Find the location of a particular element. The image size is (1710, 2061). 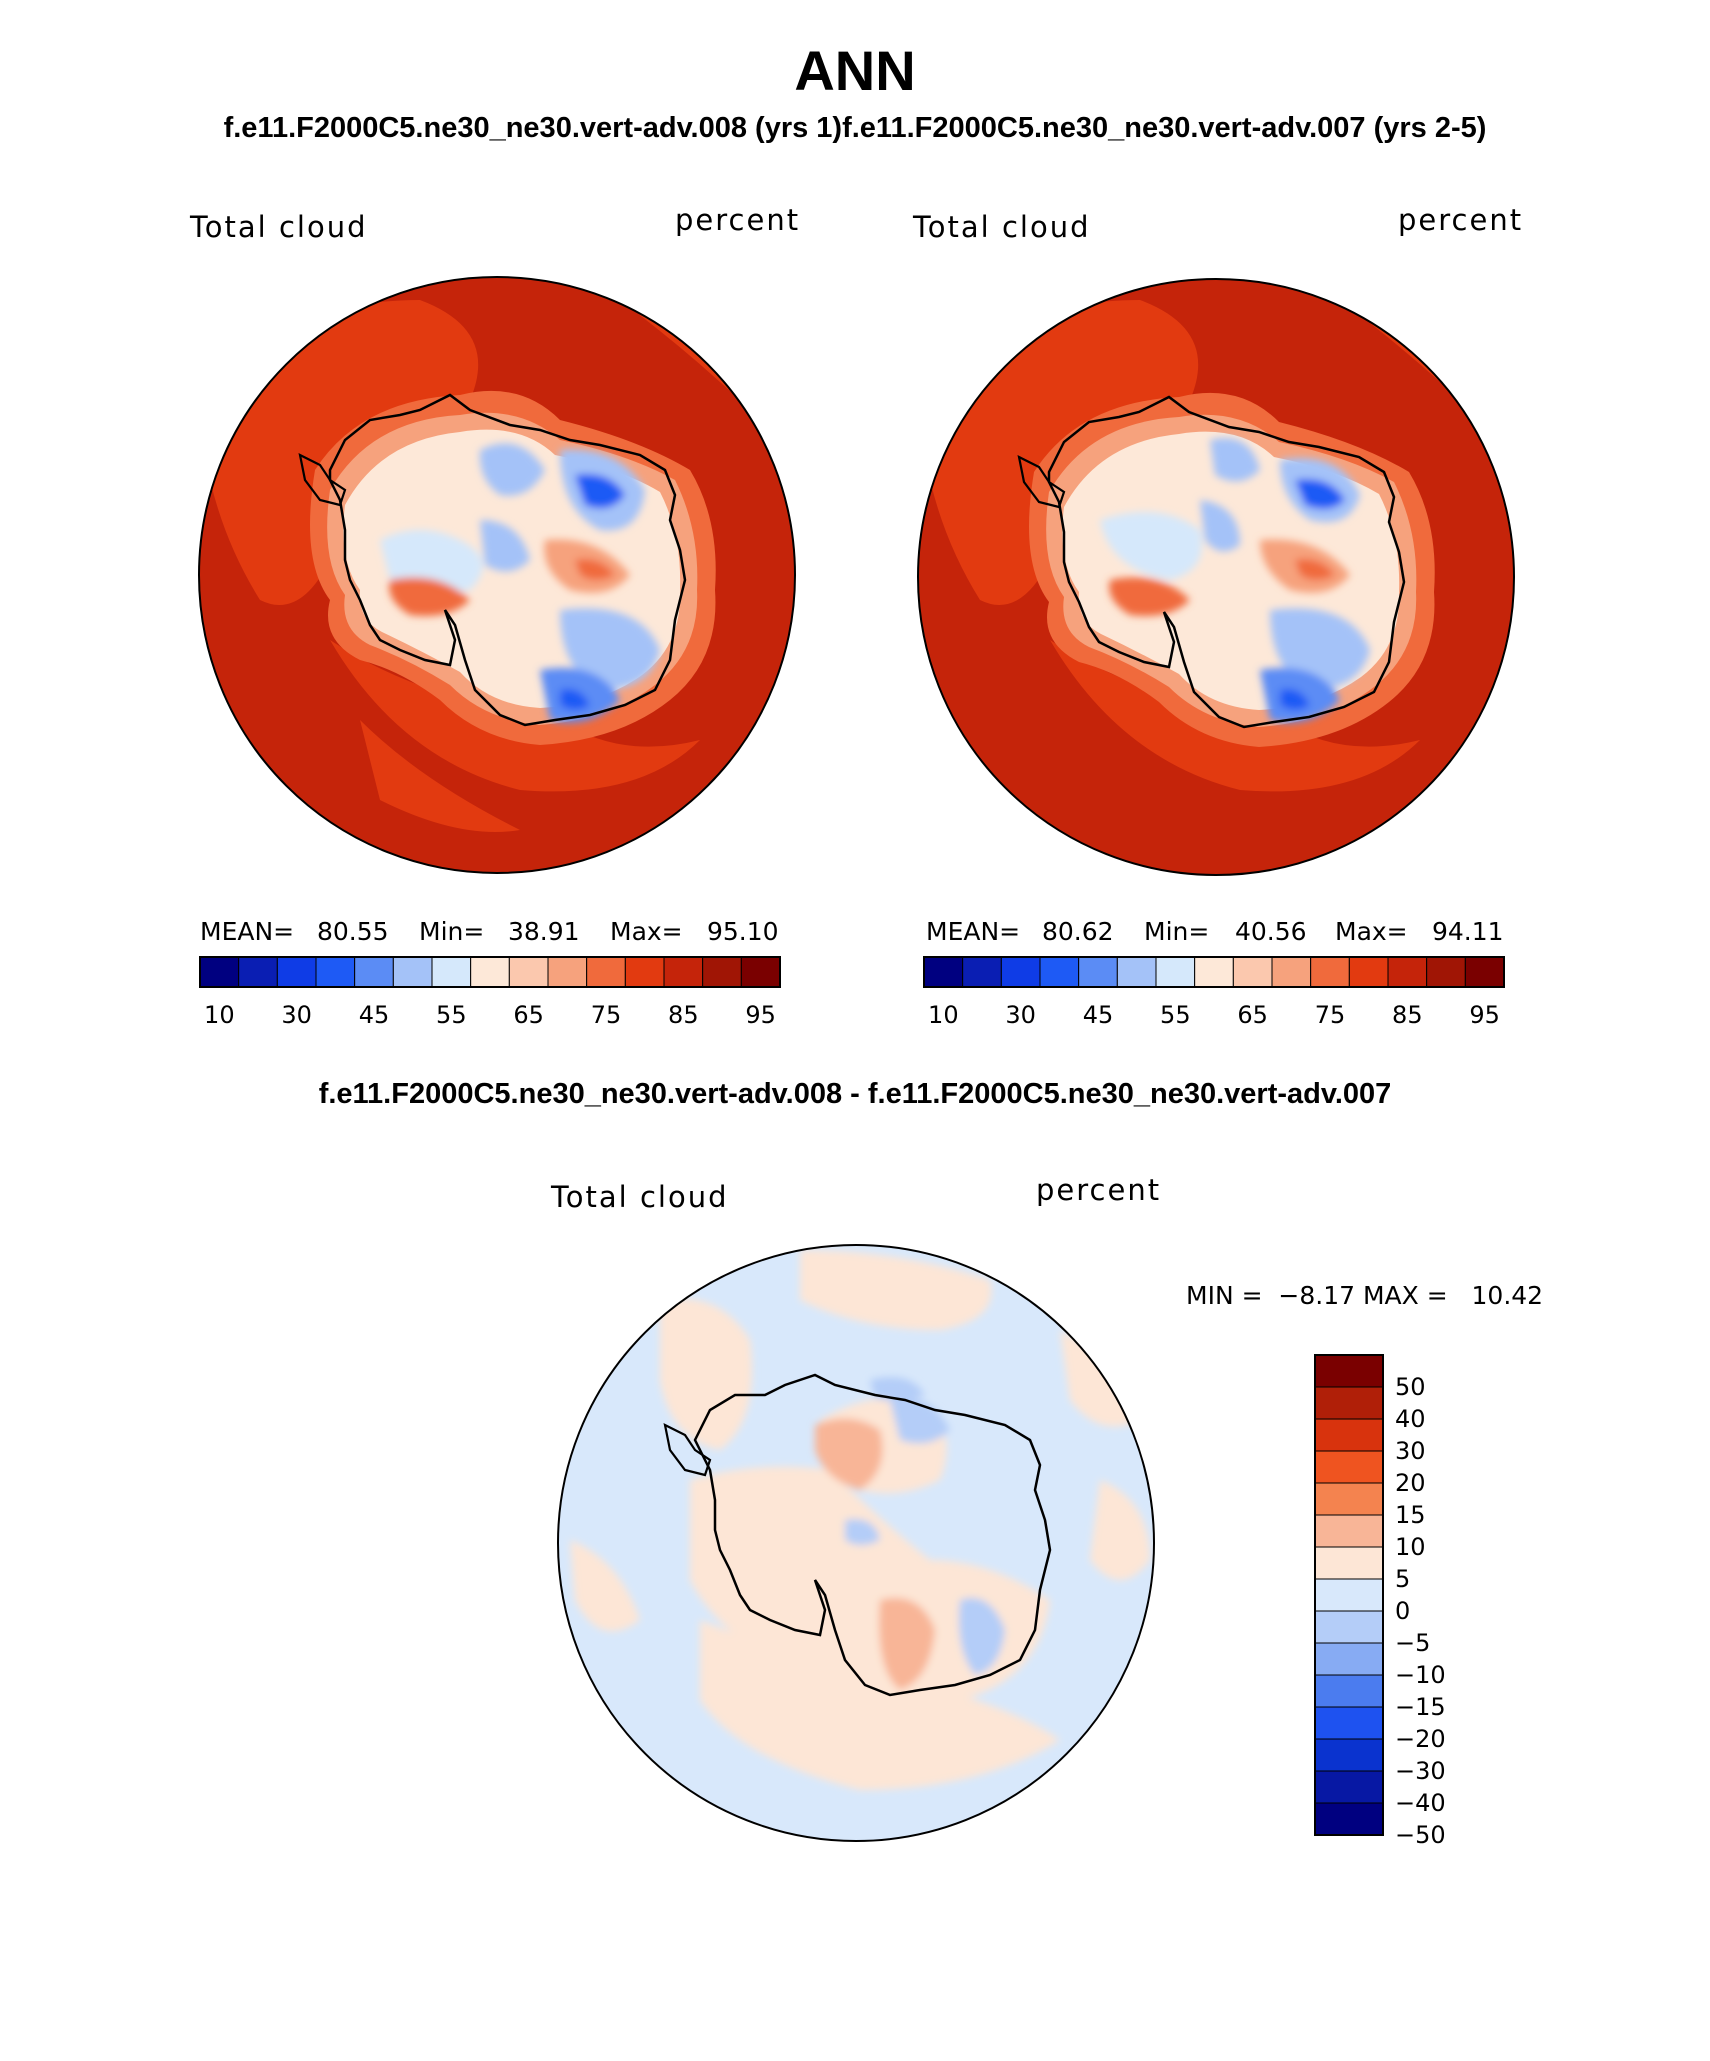

colorbar-tick-label: 5 is located at coordinates (1402, 1579).